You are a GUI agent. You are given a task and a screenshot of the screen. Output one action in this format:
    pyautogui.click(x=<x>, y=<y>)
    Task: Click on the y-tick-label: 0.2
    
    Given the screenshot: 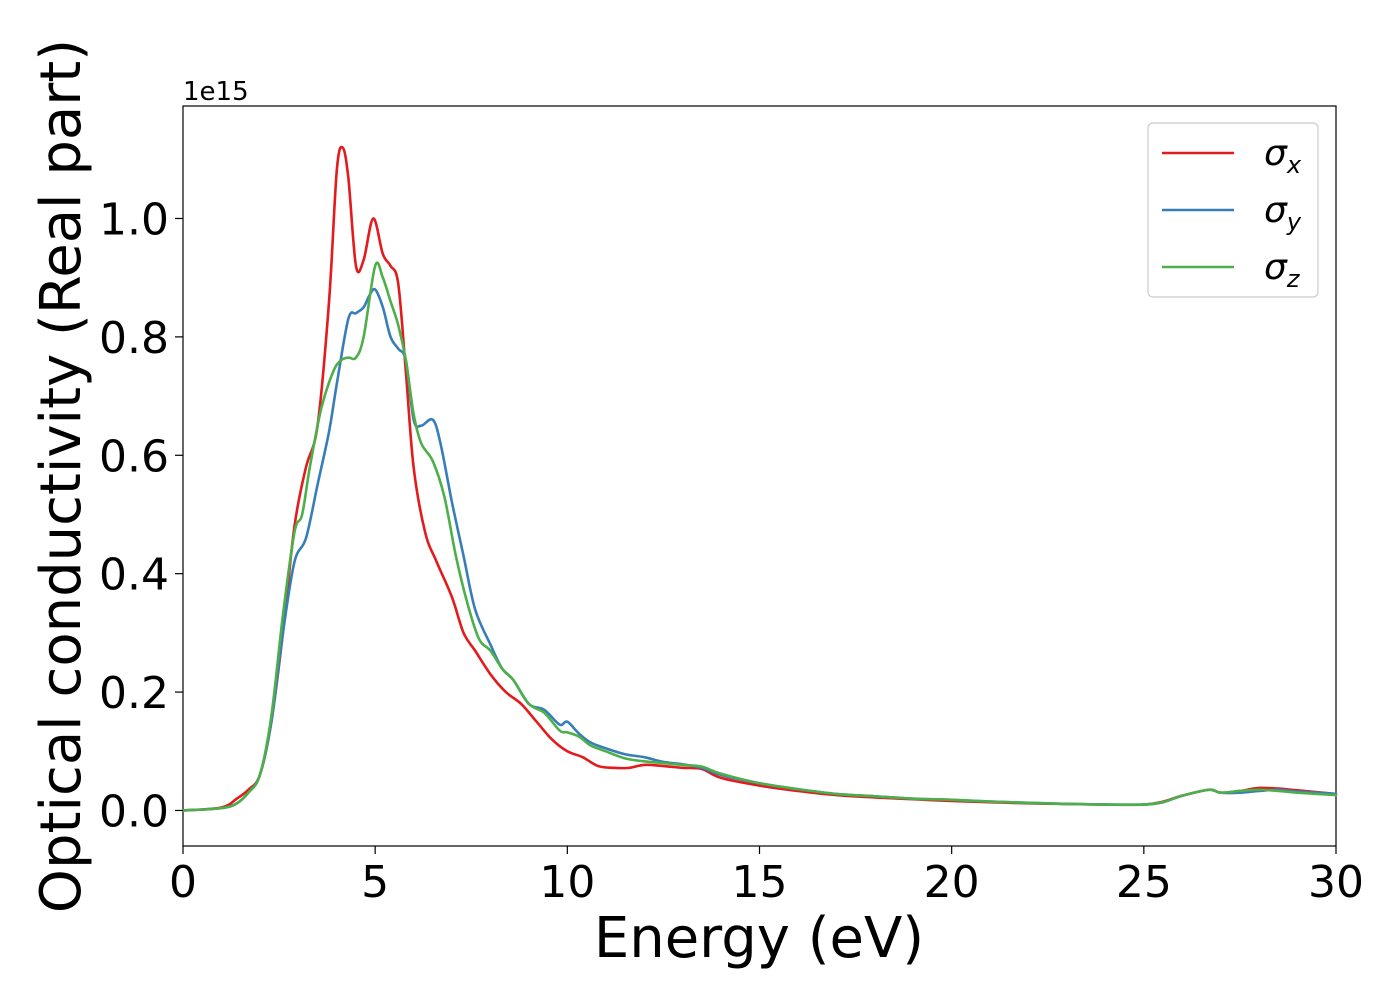 What is the action you would take?
    pyautogui.click(x=134, y=693)
    